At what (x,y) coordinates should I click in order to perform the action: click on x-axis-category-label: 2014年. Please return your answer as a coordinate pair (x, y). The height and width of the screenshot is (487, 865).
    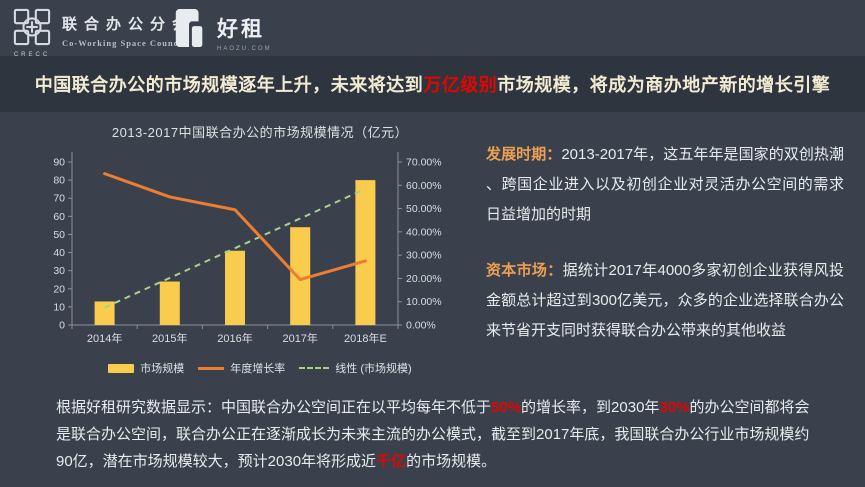
    Looking at the image, I should click on (104, 338).